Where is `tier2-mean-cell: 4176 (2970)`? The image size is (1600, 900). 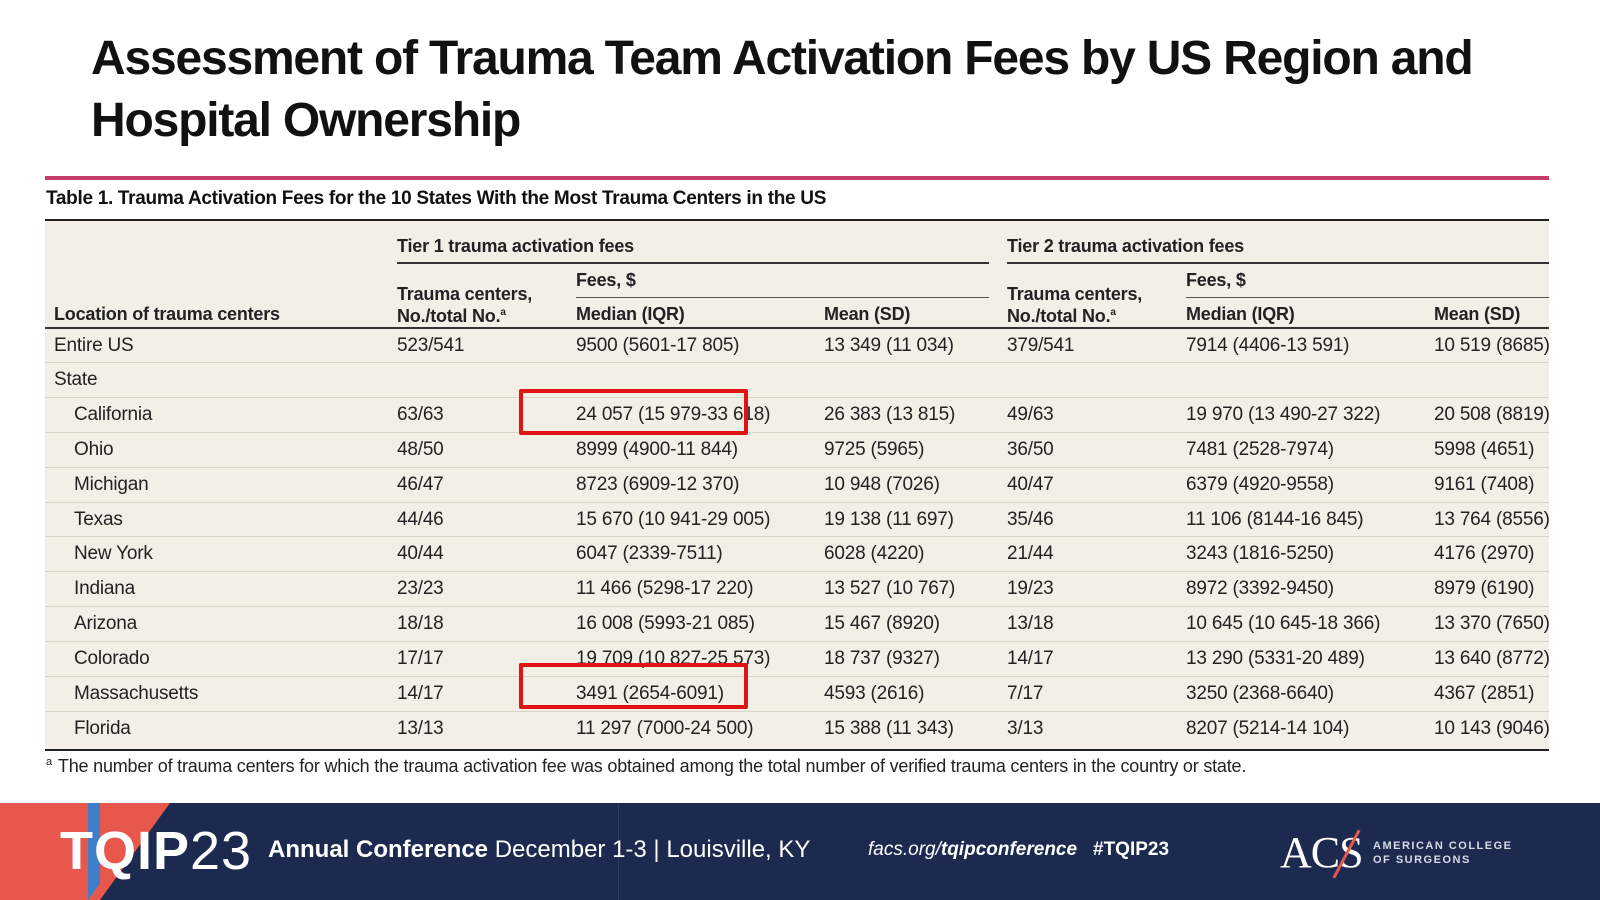
tier2-mean-cell: 4176 (2970) is located at coordinates (1484, 554).